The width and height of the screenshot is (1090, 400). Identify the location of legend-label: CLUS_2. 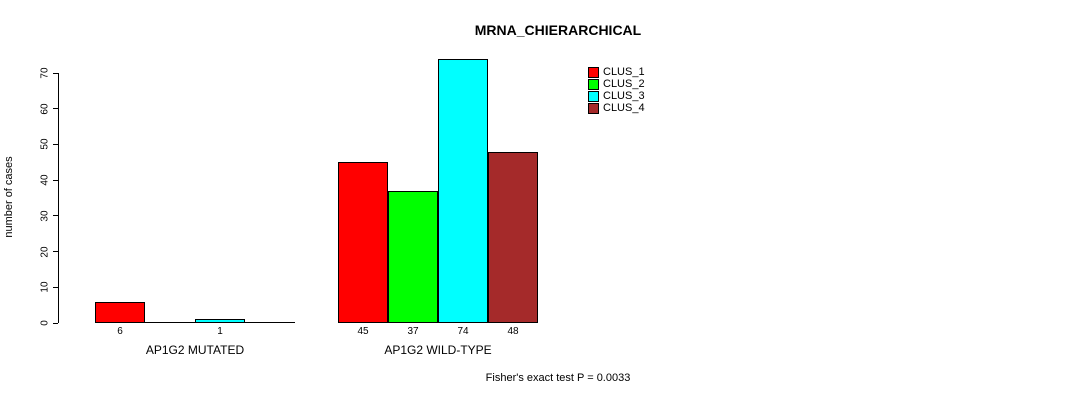
(624, 84).